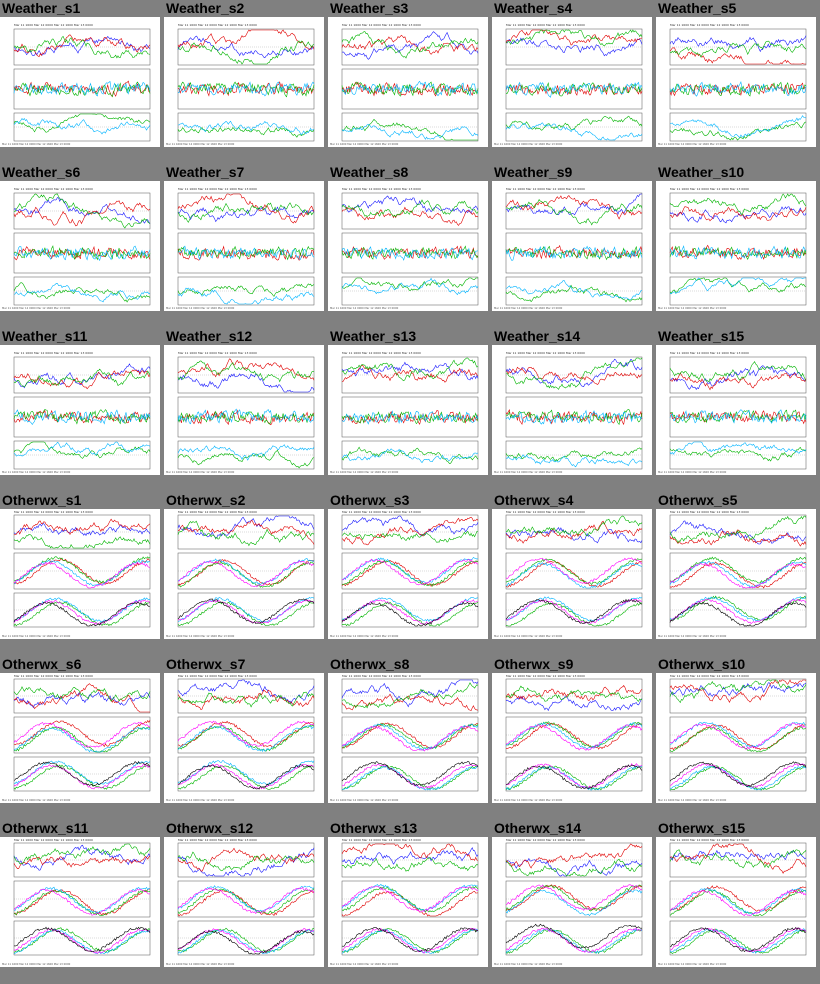 The width and height of the screenshot is (820, 984). What do you see at coordinates (205, 8) in the screenshot?
I see `plot-title: Weather_s2` at bounding box center [205, 8].